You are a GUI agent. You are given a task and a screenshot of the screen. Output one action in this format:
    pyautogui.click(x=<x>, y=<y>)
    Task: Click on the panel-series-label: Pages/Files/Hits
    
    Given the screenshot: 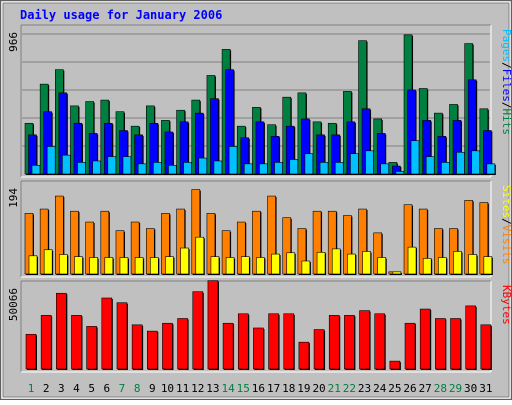 What is the action you would take?
    pyautogui.click(x=506, y=82)
    